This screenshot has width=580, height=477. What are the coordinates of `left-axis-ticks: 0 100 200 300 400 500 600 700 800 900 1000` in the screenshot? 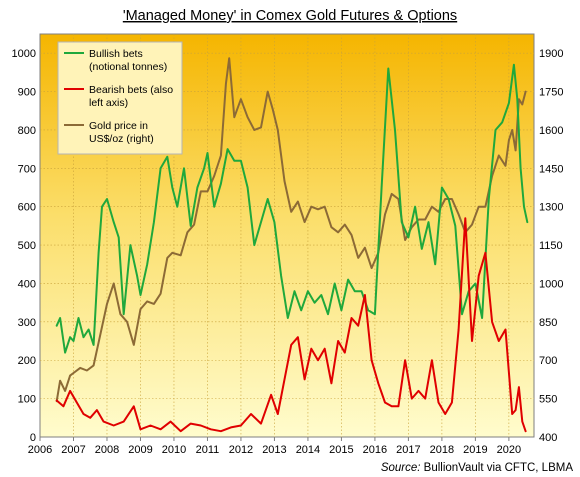 It's located at (24, 246).